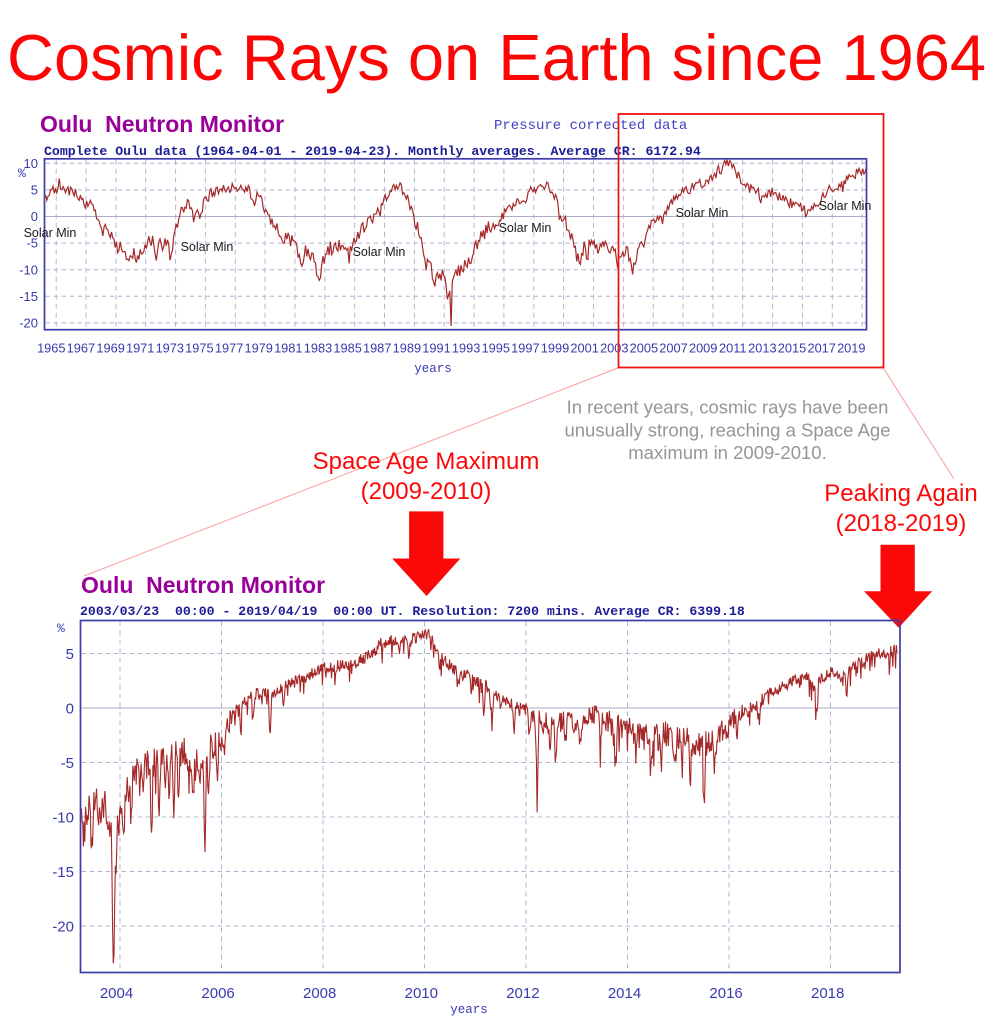  I want to click on svg-text: 1975, so click(199, 348).